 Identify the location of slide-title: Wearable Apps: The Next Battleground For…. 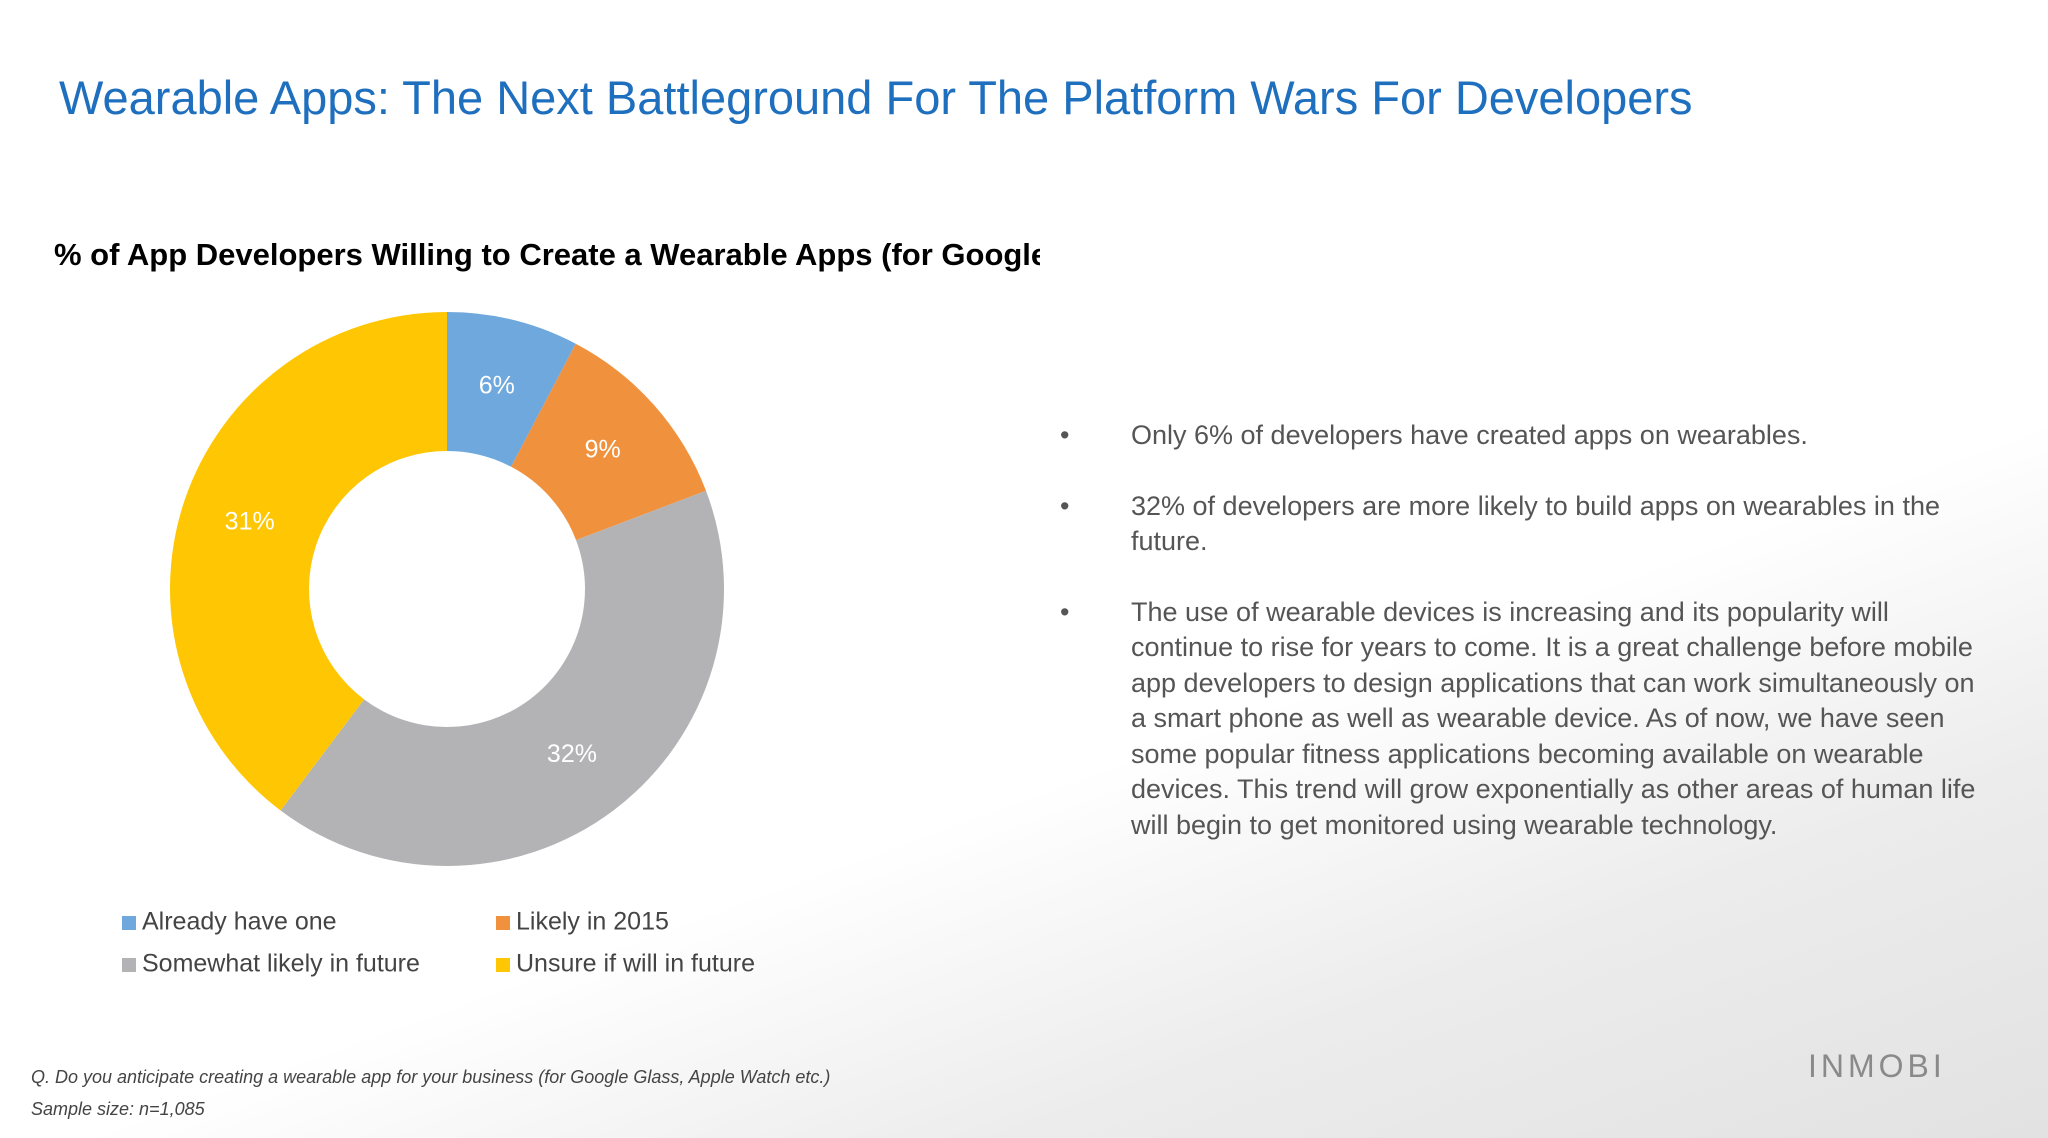
(876, 97).